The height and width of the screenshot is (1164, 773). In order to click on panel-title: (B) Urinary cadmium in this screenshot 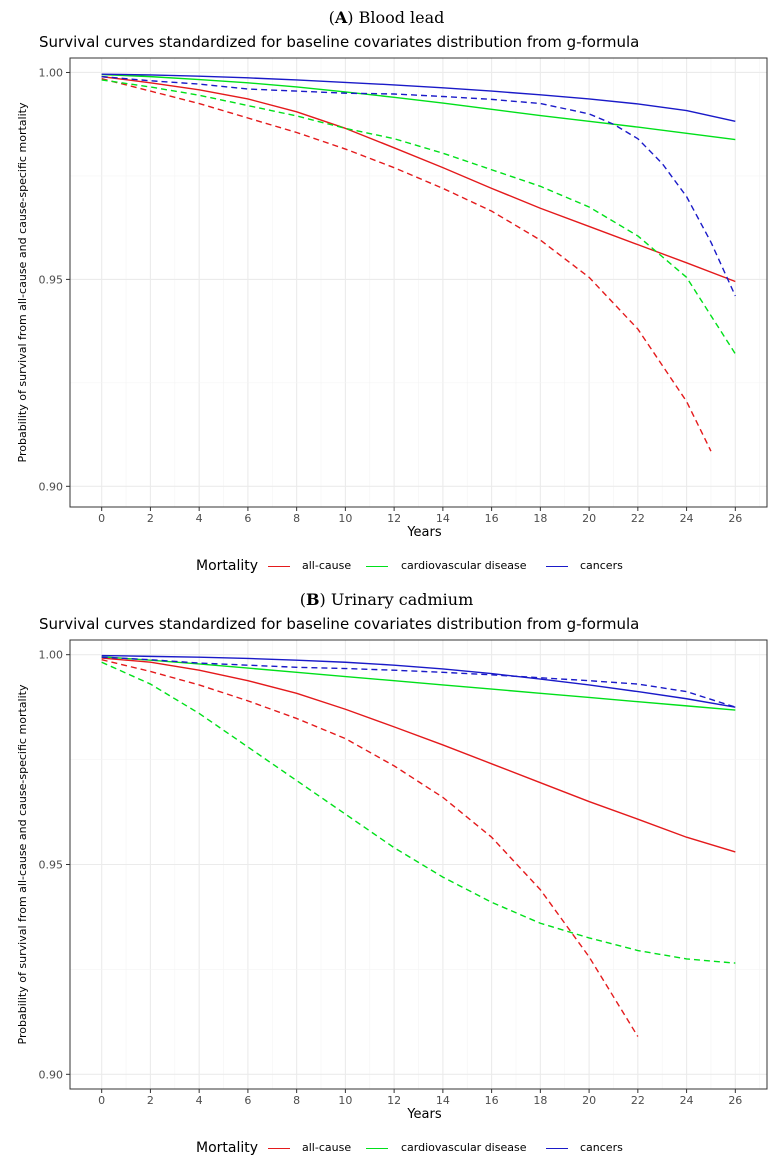, I will do `click(386, 599)`.